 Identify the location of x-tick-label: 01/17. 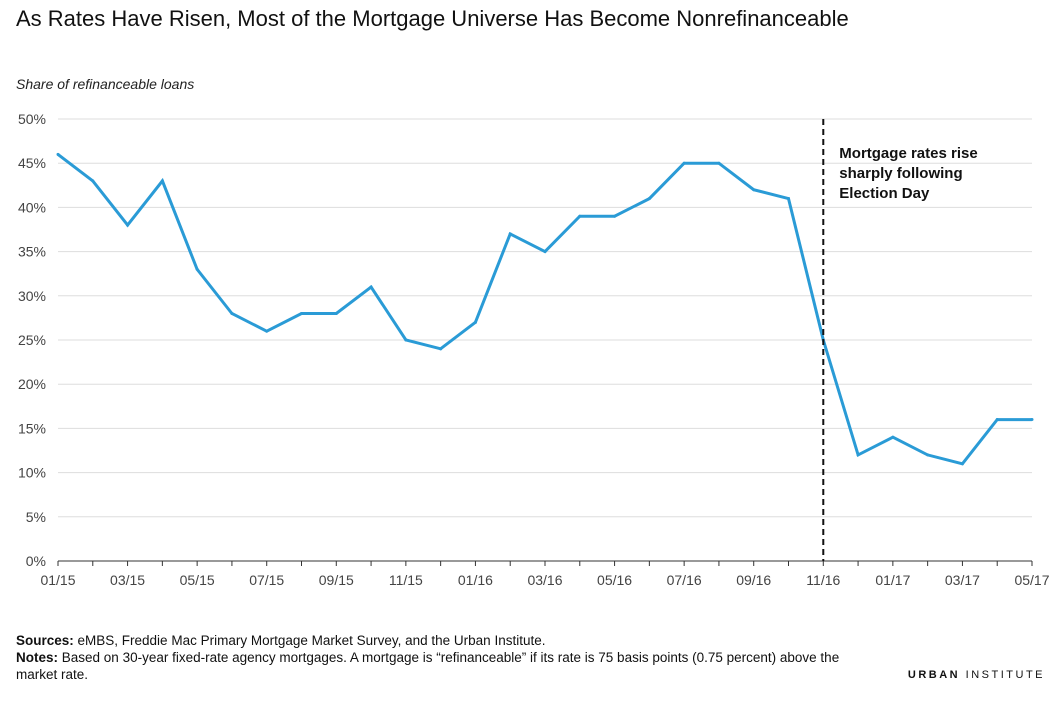
(892, 580).